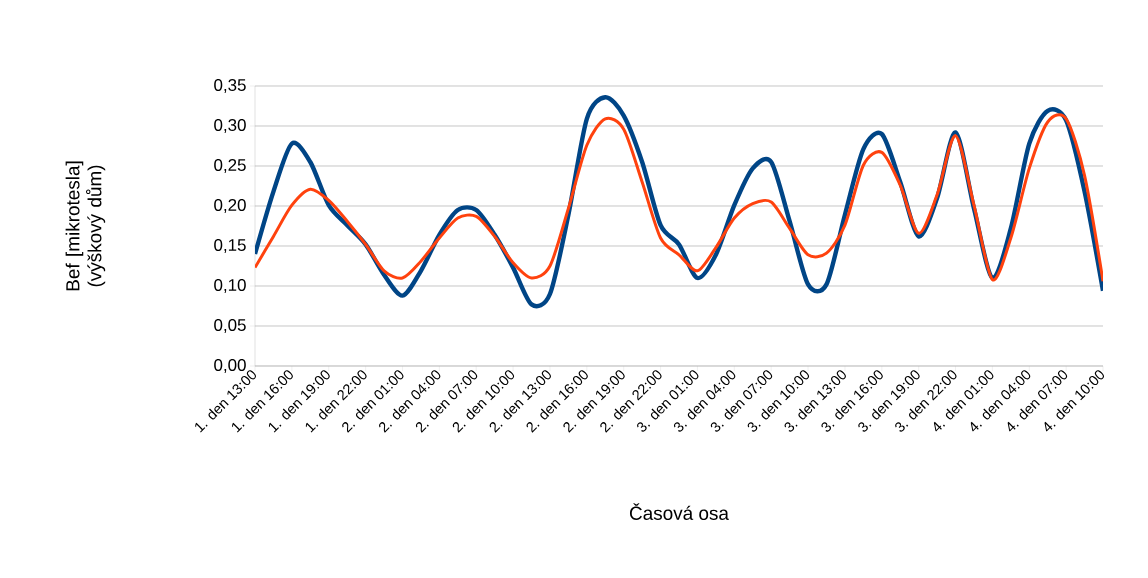 This screenshot has height=578, width=1148. Describe the element at coordinates (679, 511) in the screenshot. I see `x-axis-title: Časová osa` at that location.